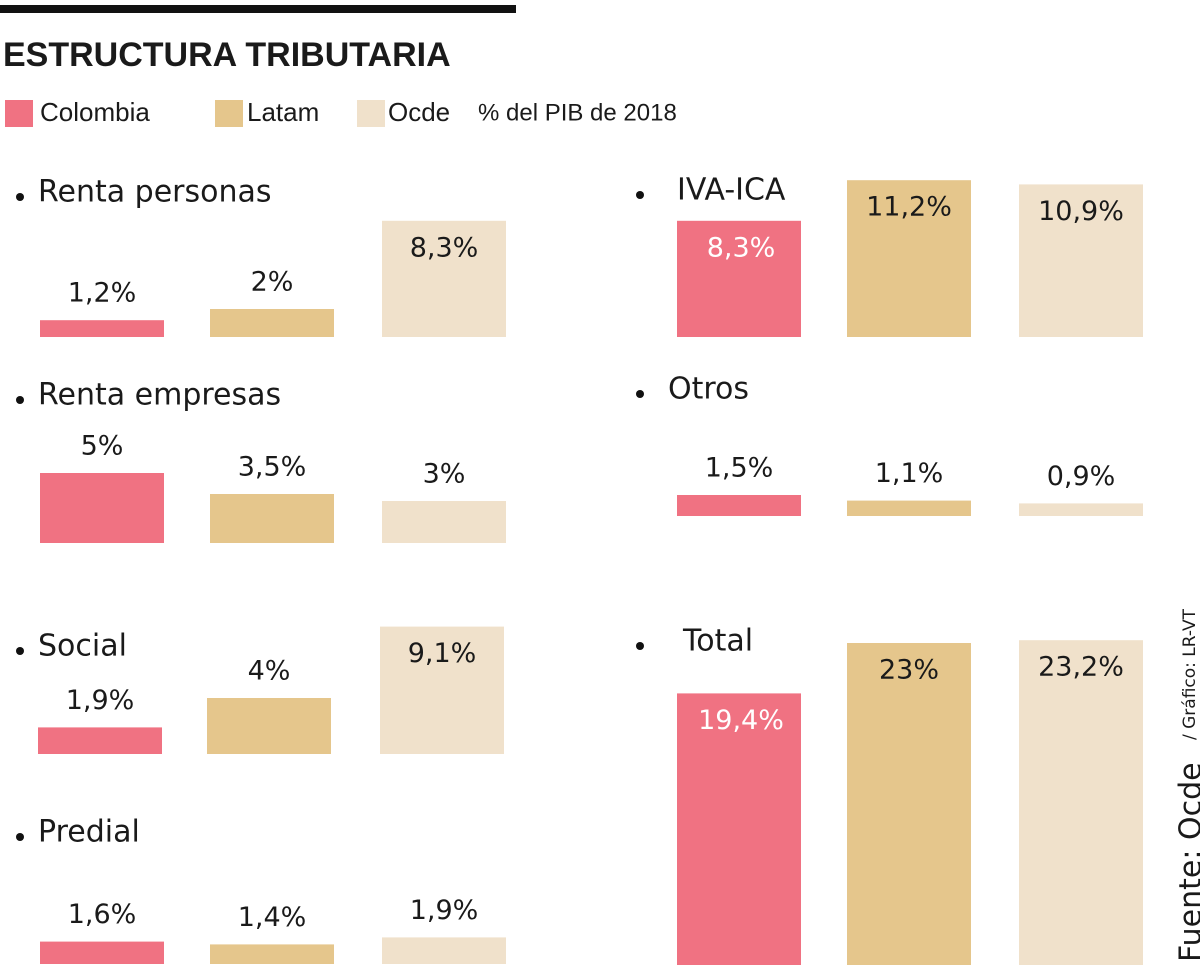 Image resolution: width=1200 pixels, height=965 pixels. I want to click on value-label: 11,2%, so click(909, 207).